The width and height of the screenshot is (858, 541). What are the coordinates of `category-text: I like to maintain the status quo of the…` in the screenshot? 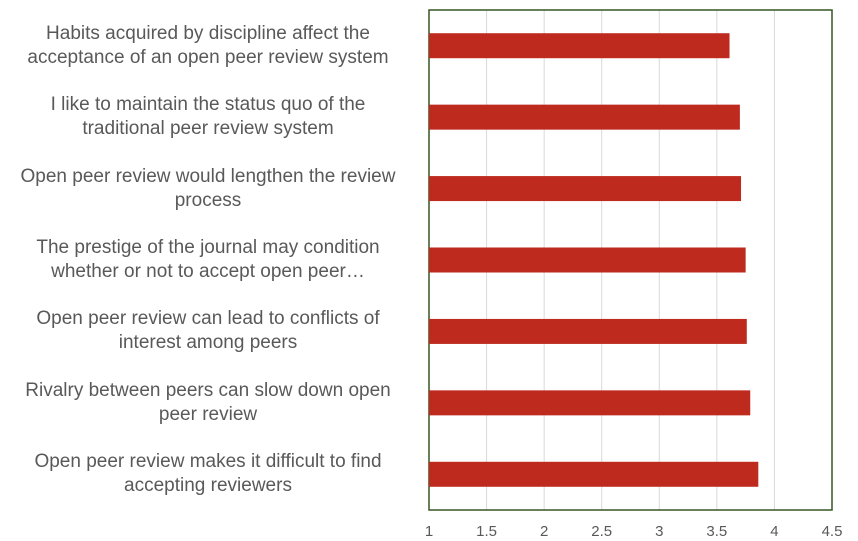 It's located at (208, 117).